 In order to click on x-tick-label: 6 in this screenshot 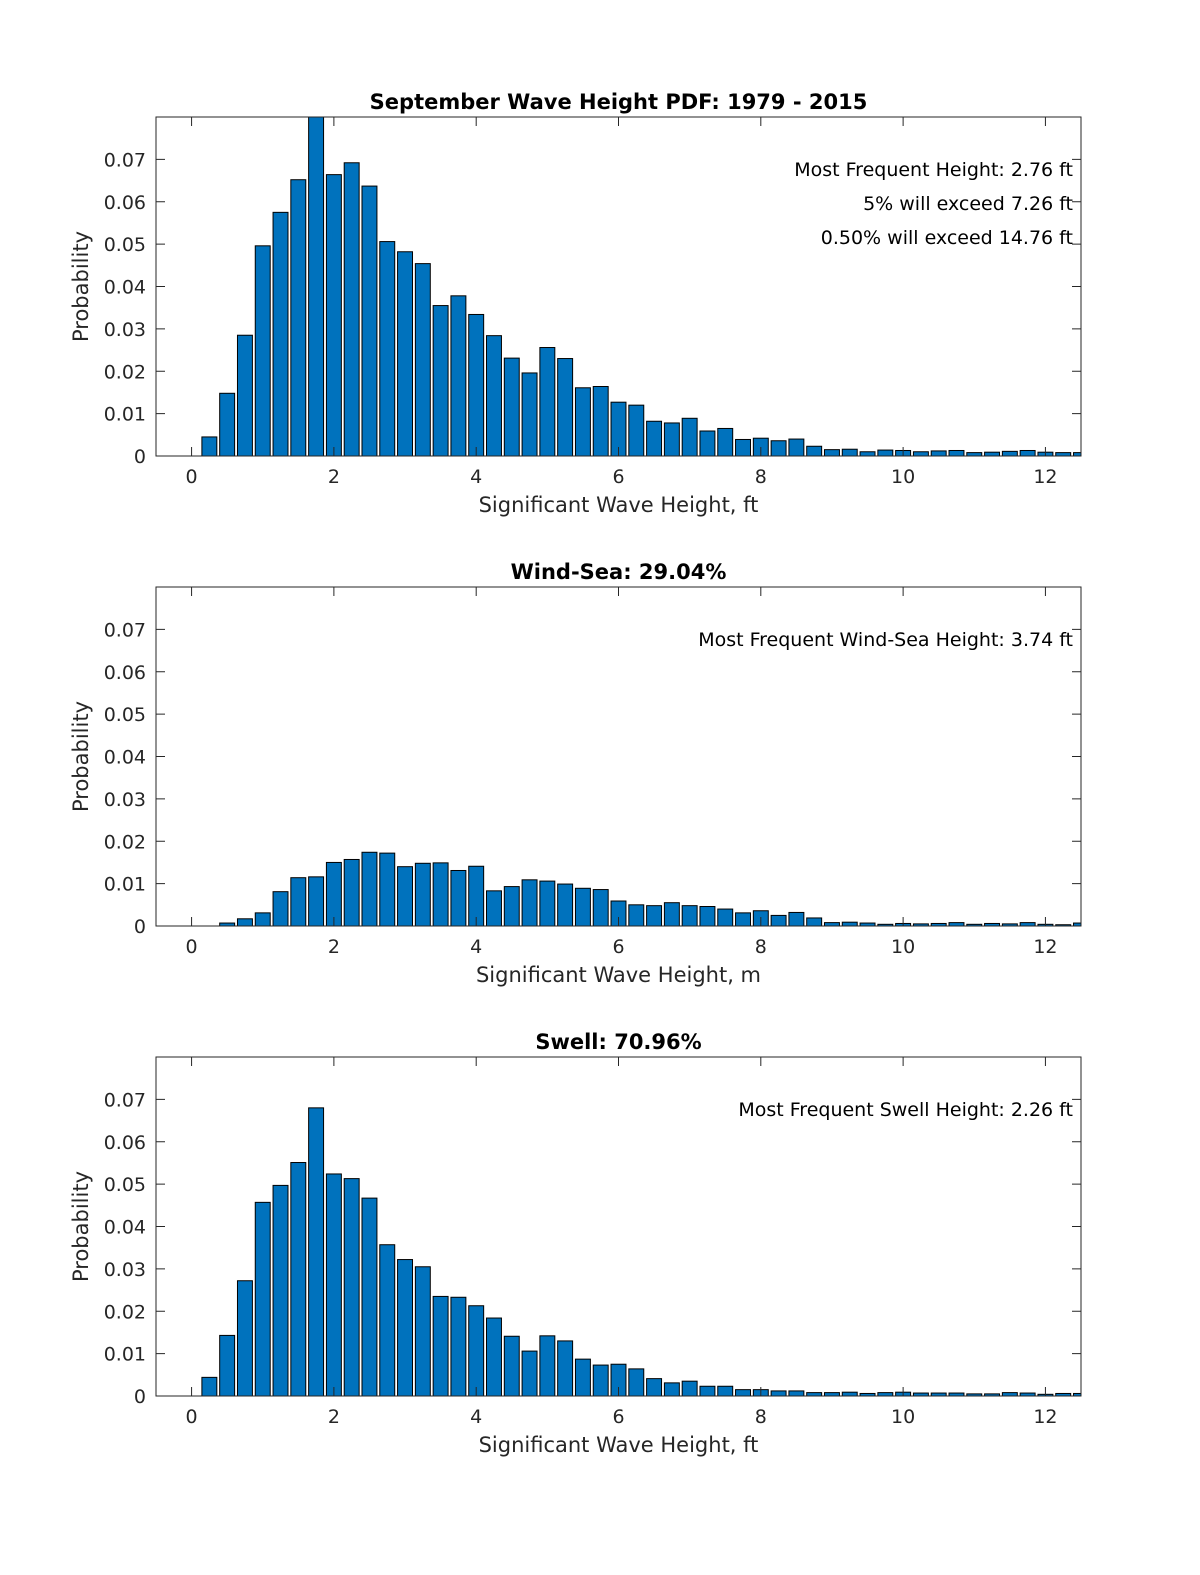, I will do `click(618, 1417)`.